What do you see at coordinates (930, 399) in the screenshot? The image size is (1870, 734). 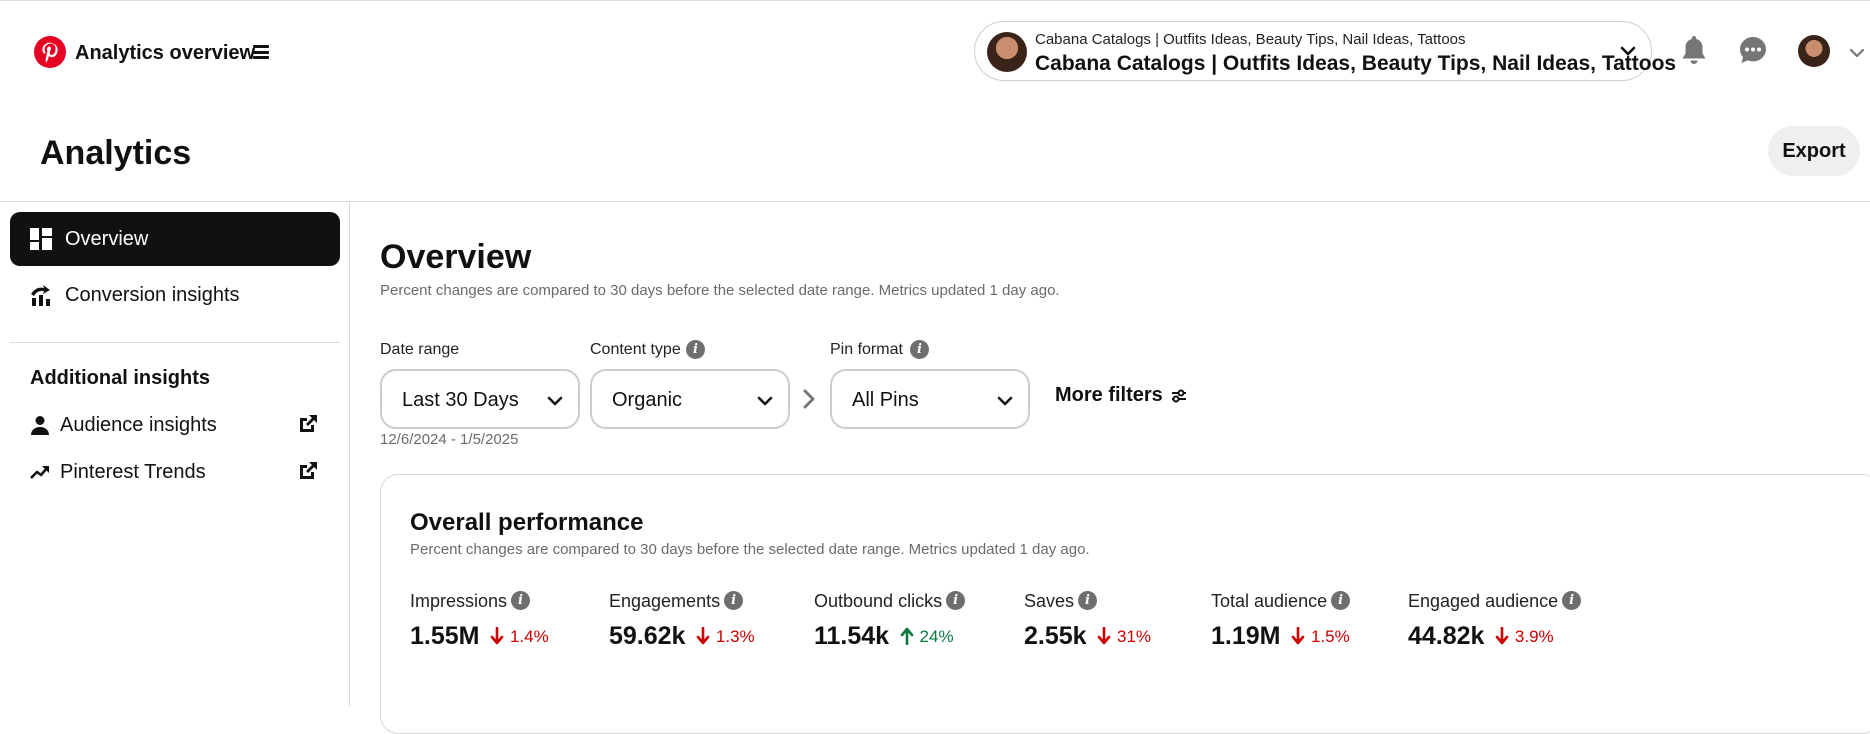 I see `pin-format-dropdown: All Pins` at bounding box center [930, 399].